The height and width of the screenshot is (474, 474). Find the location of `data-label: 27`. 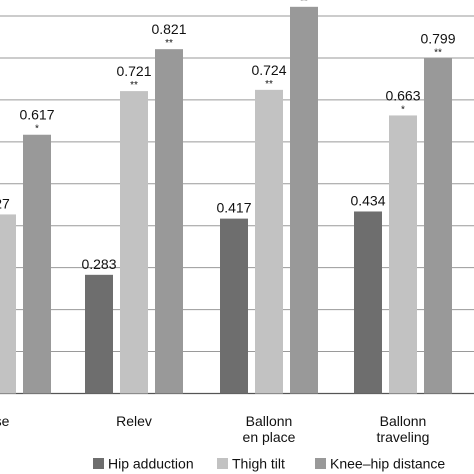

data-label: 27 is located at coordinates (5, 203).